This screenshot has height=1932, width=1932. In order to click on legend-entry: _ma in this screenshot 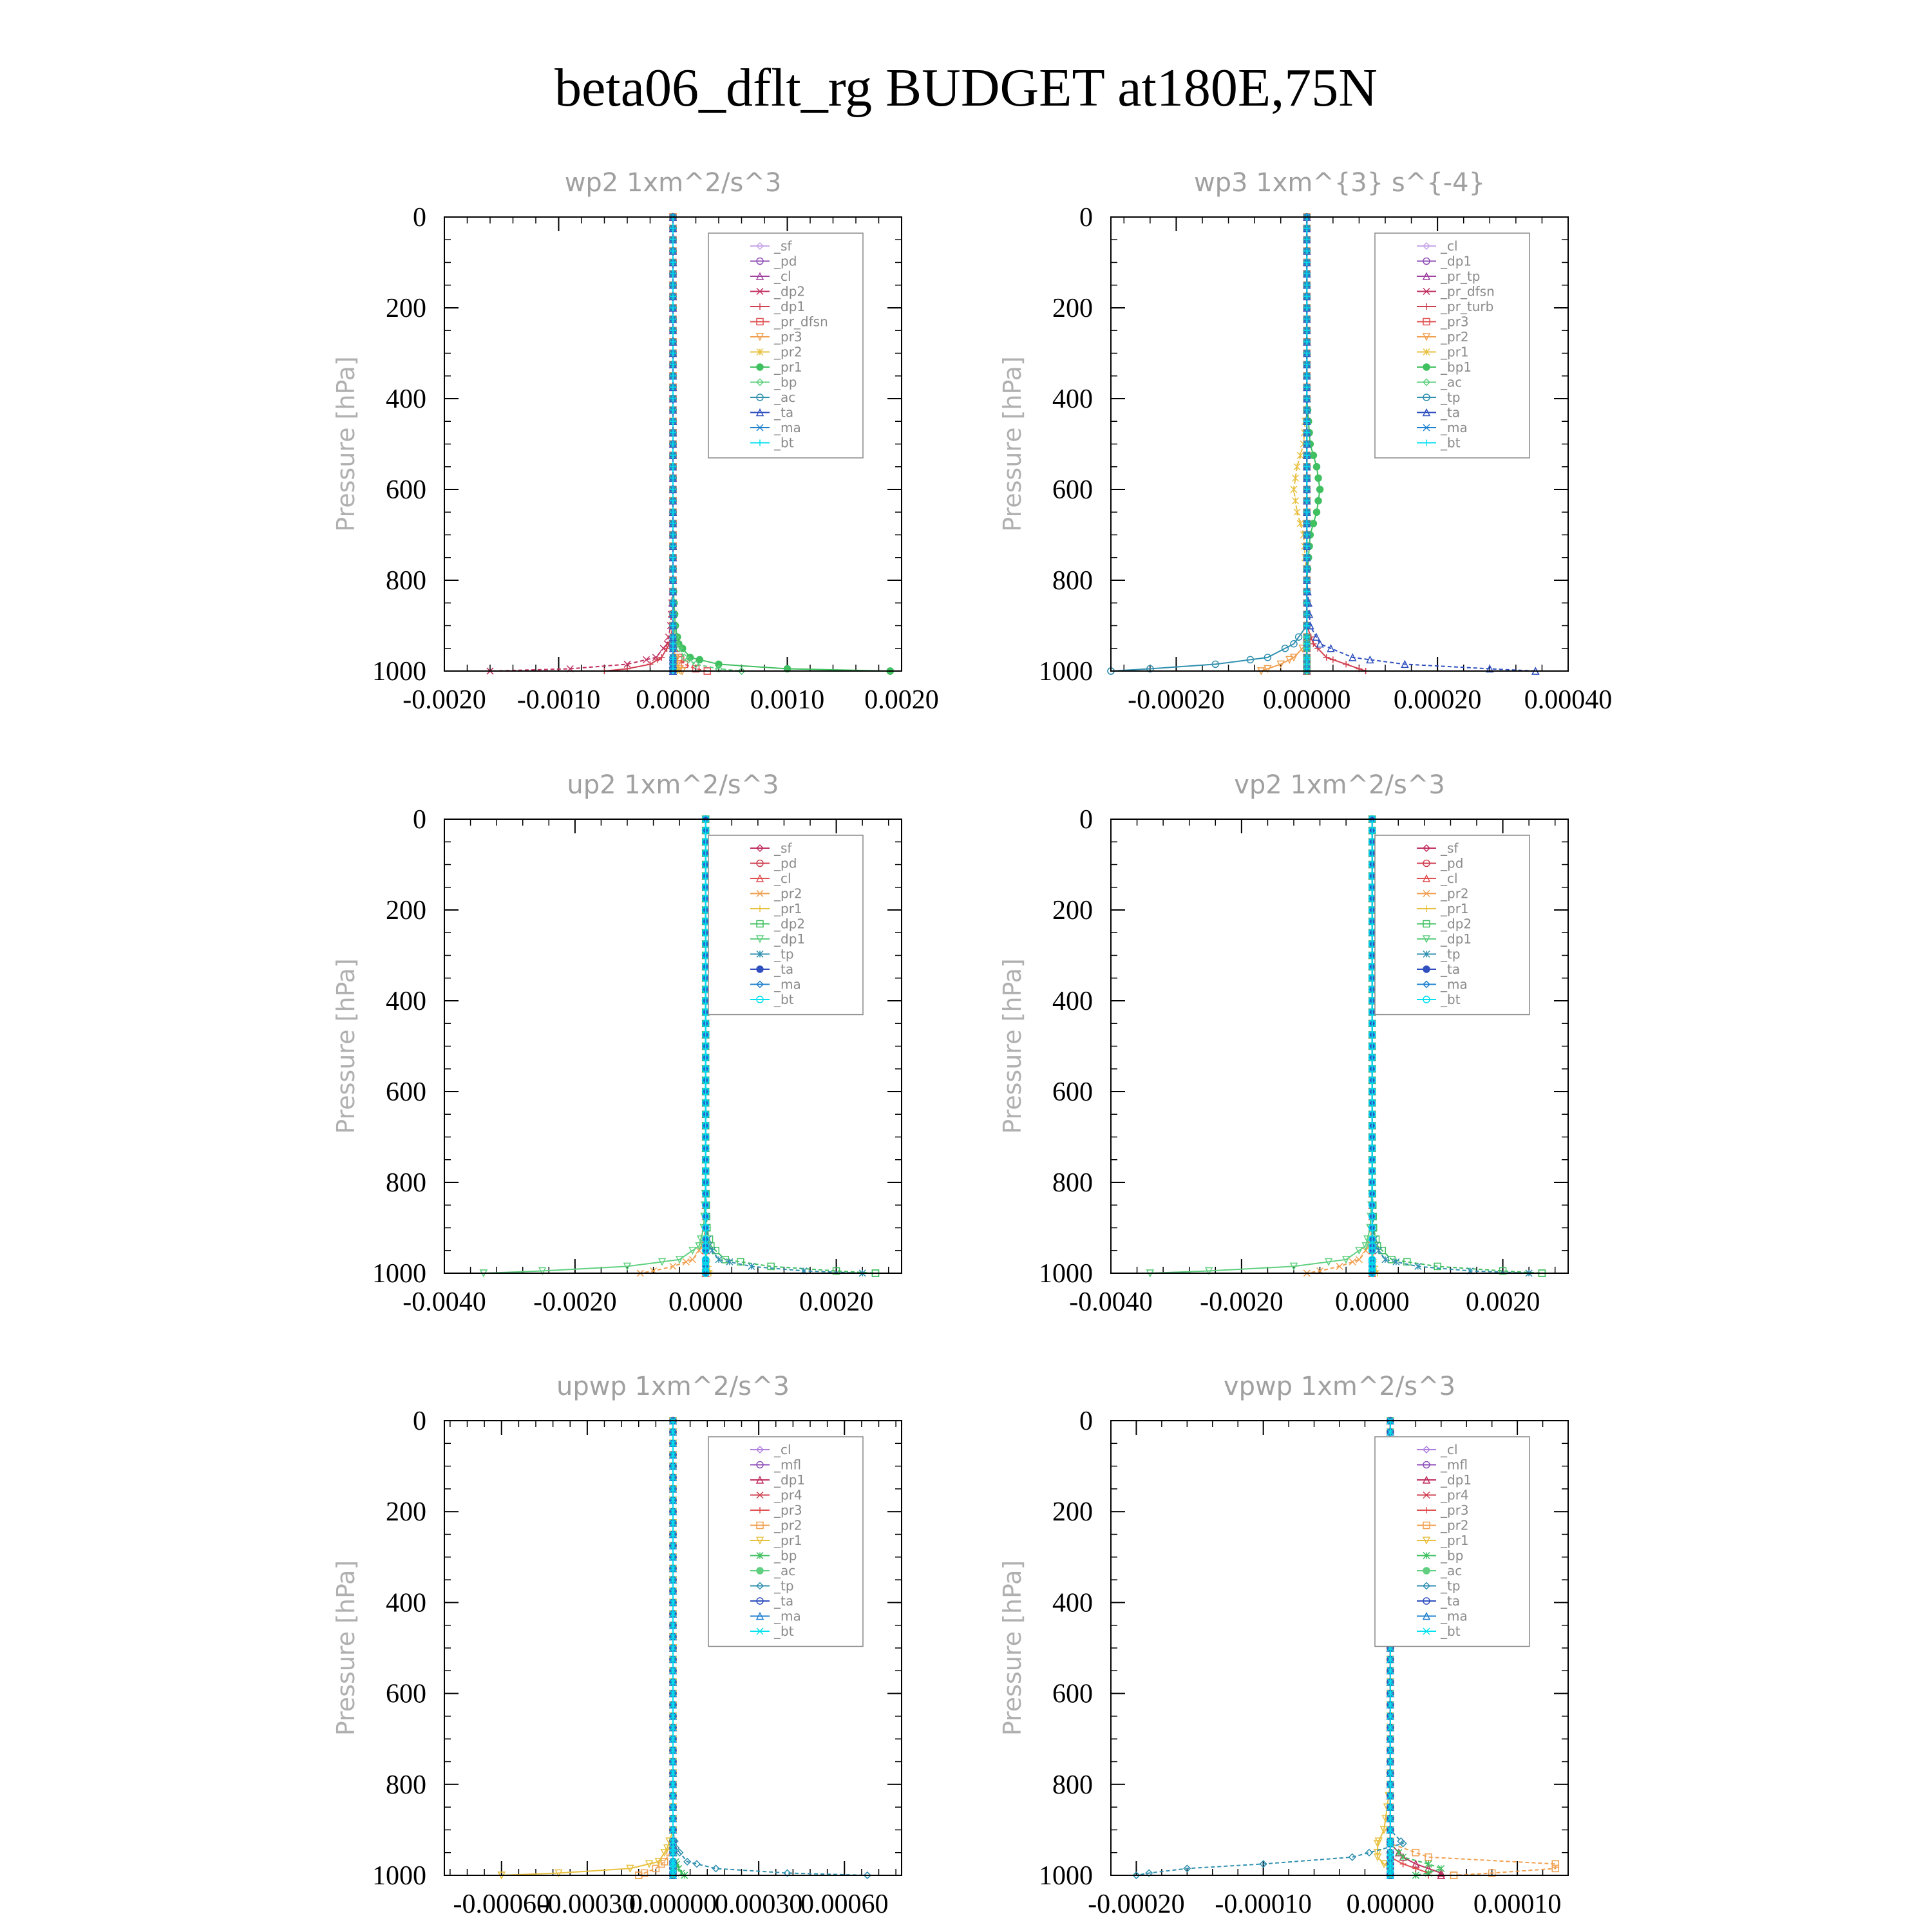, I will do `click(787, 428)`.